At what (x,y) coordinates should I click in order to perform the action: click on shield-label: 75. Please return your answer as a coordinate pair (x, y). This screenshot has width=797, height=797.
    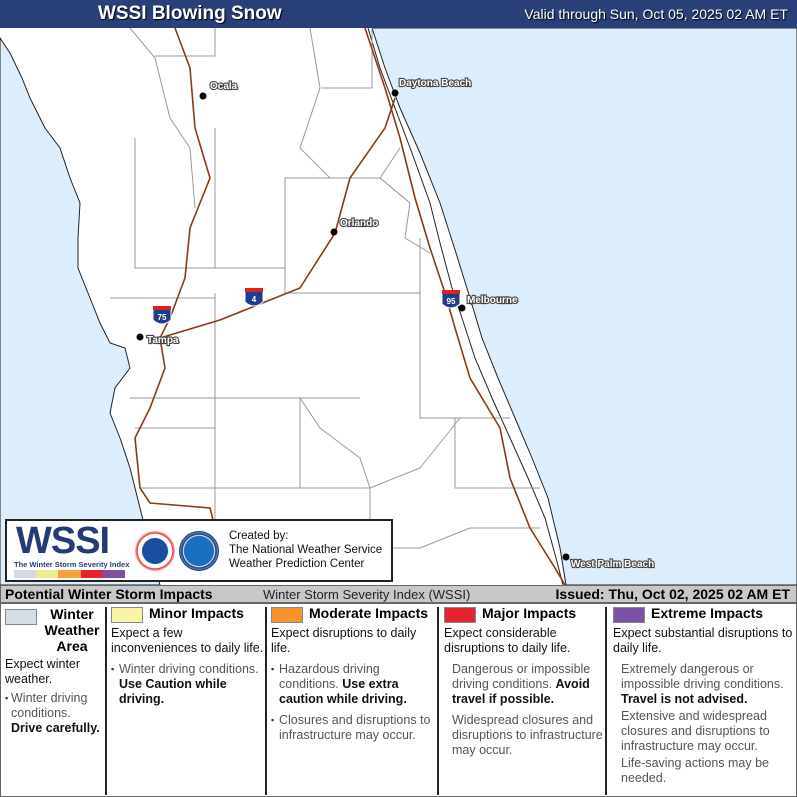
    Looking at the image, I should click on (162, 317).